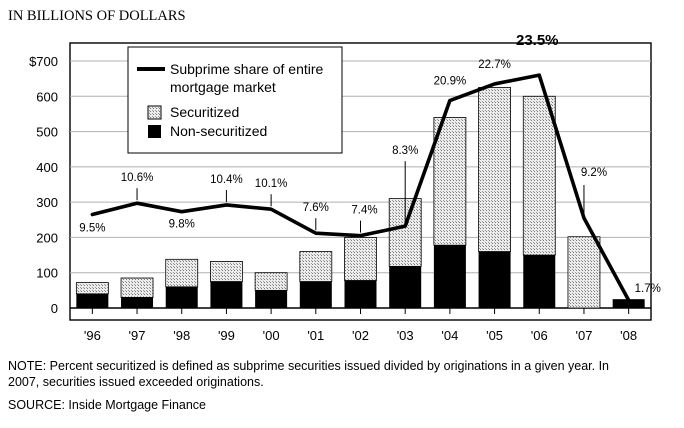  What do you see at coordinates (594, 173) in the screenshot?
I see `share-data-label: 9.2%` at bounding box center [594, 173].